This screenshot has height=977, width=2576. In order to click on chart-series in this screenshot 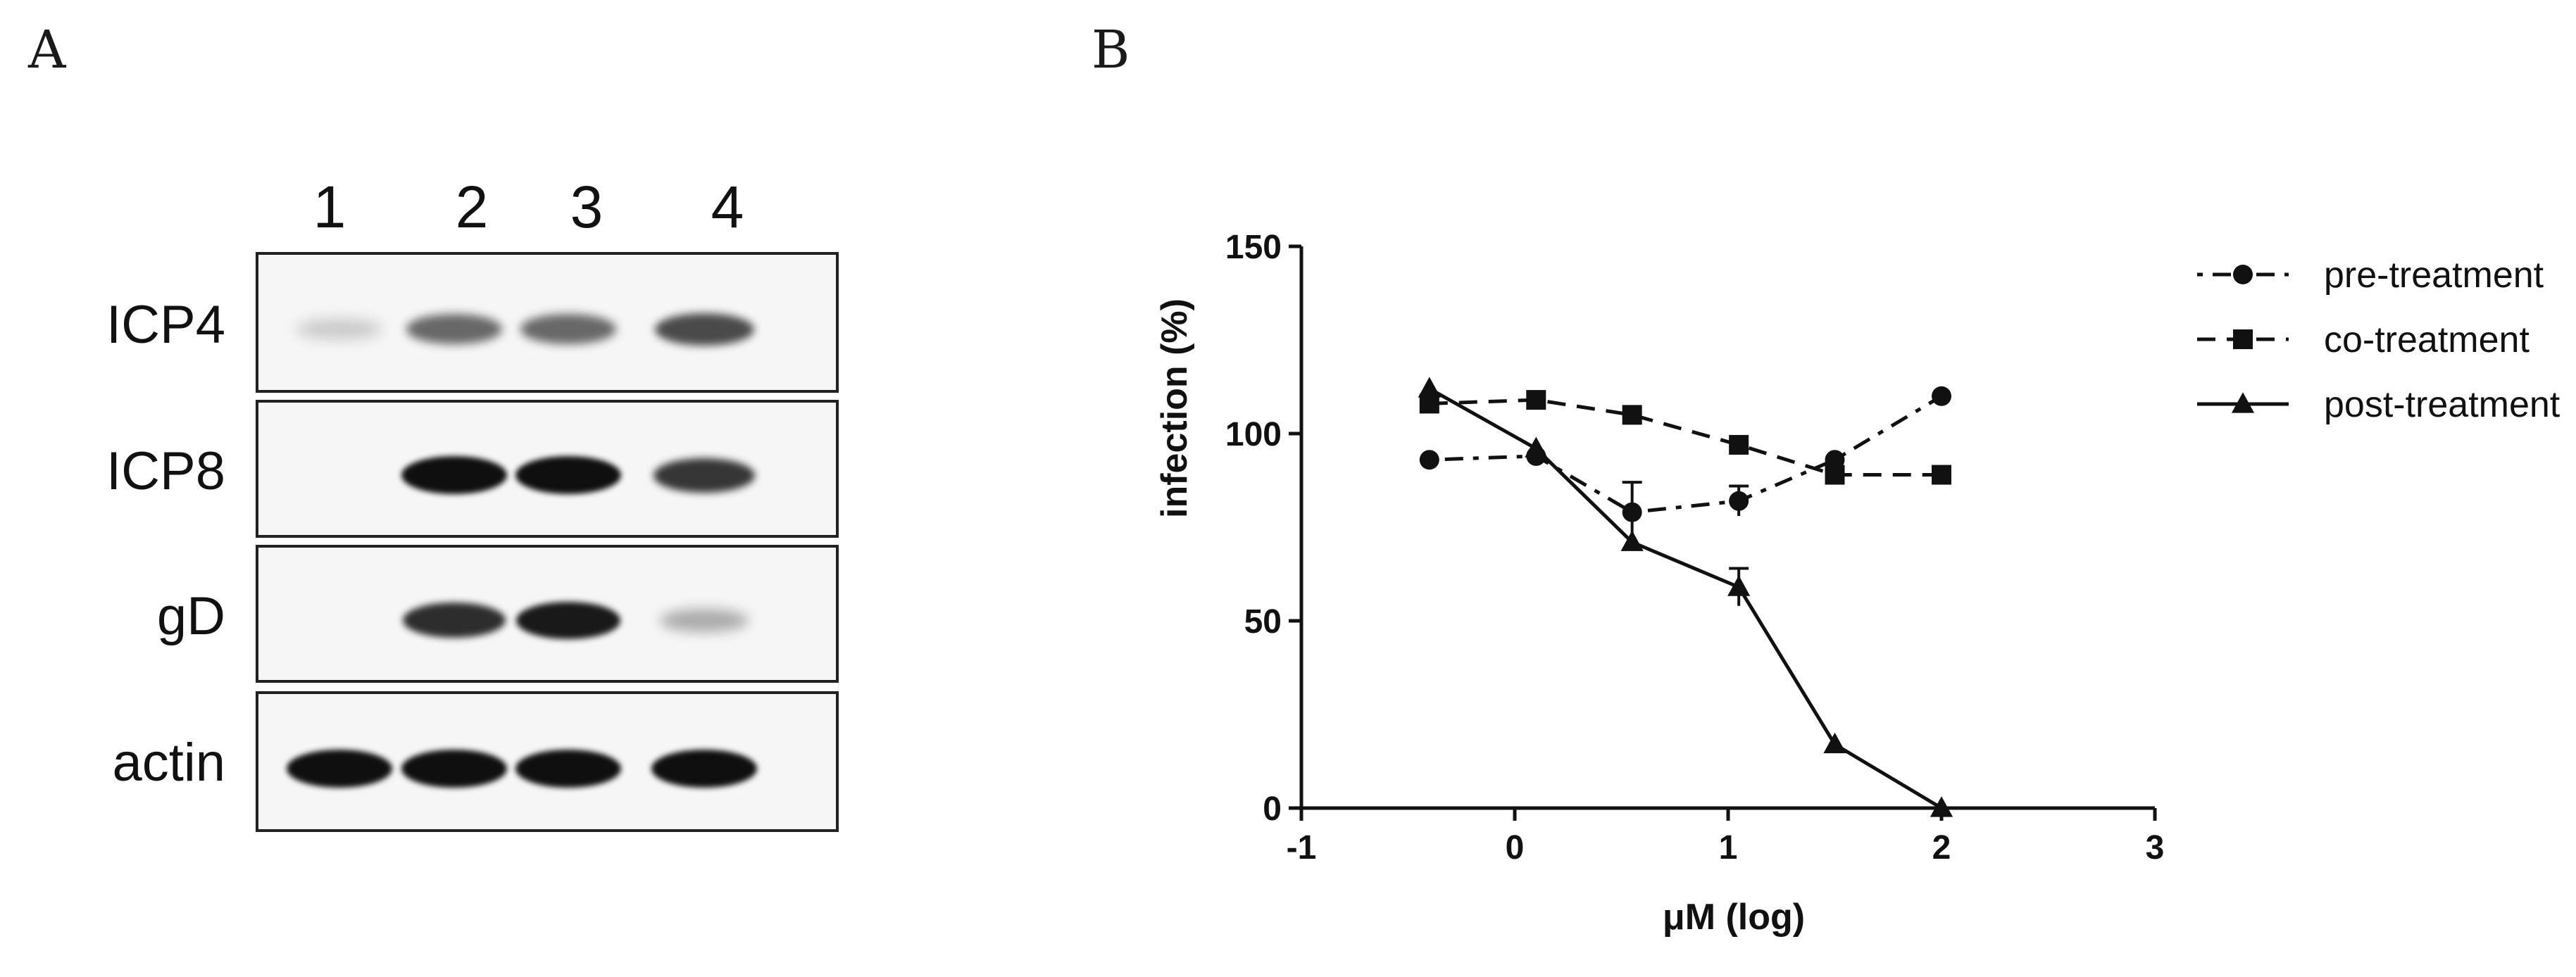, I will do `click(1685, 597)`.